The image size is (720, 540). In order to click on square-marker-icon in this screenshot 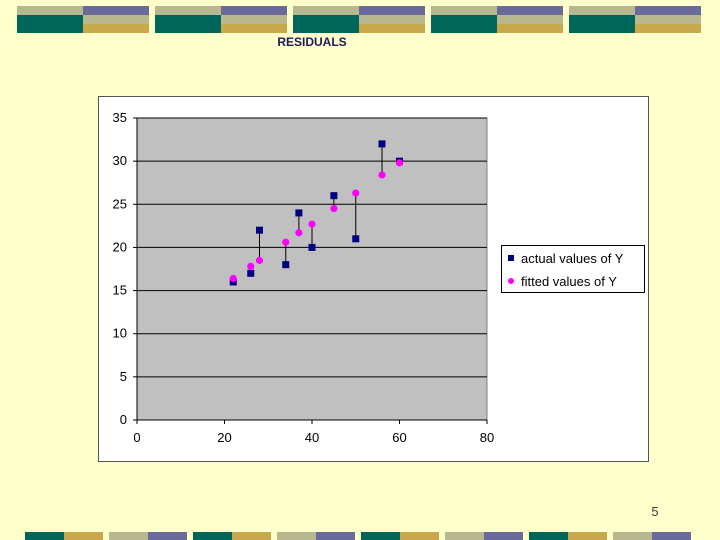, I will do `click(511, 258)`.